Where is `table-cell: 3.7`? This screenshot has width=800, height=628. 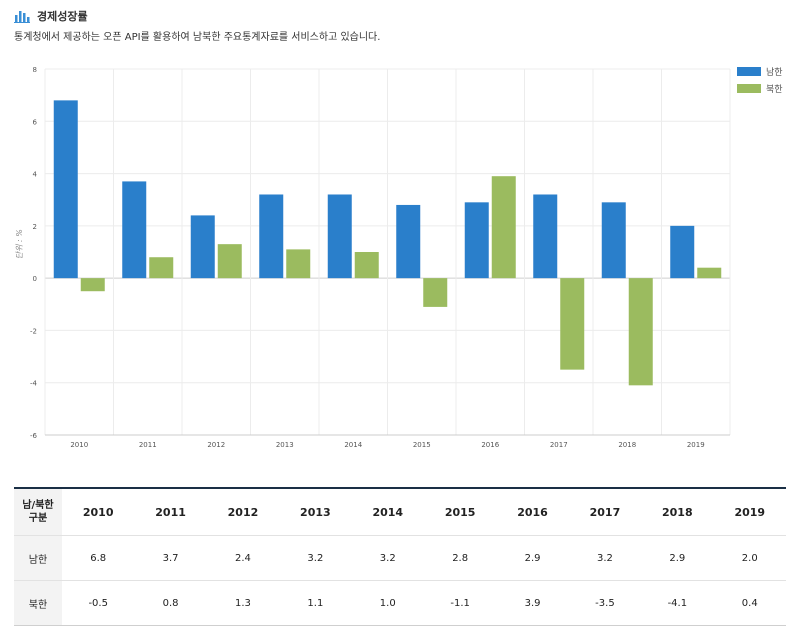
table-cell: 3.7 is located at coordinates (170, 558).